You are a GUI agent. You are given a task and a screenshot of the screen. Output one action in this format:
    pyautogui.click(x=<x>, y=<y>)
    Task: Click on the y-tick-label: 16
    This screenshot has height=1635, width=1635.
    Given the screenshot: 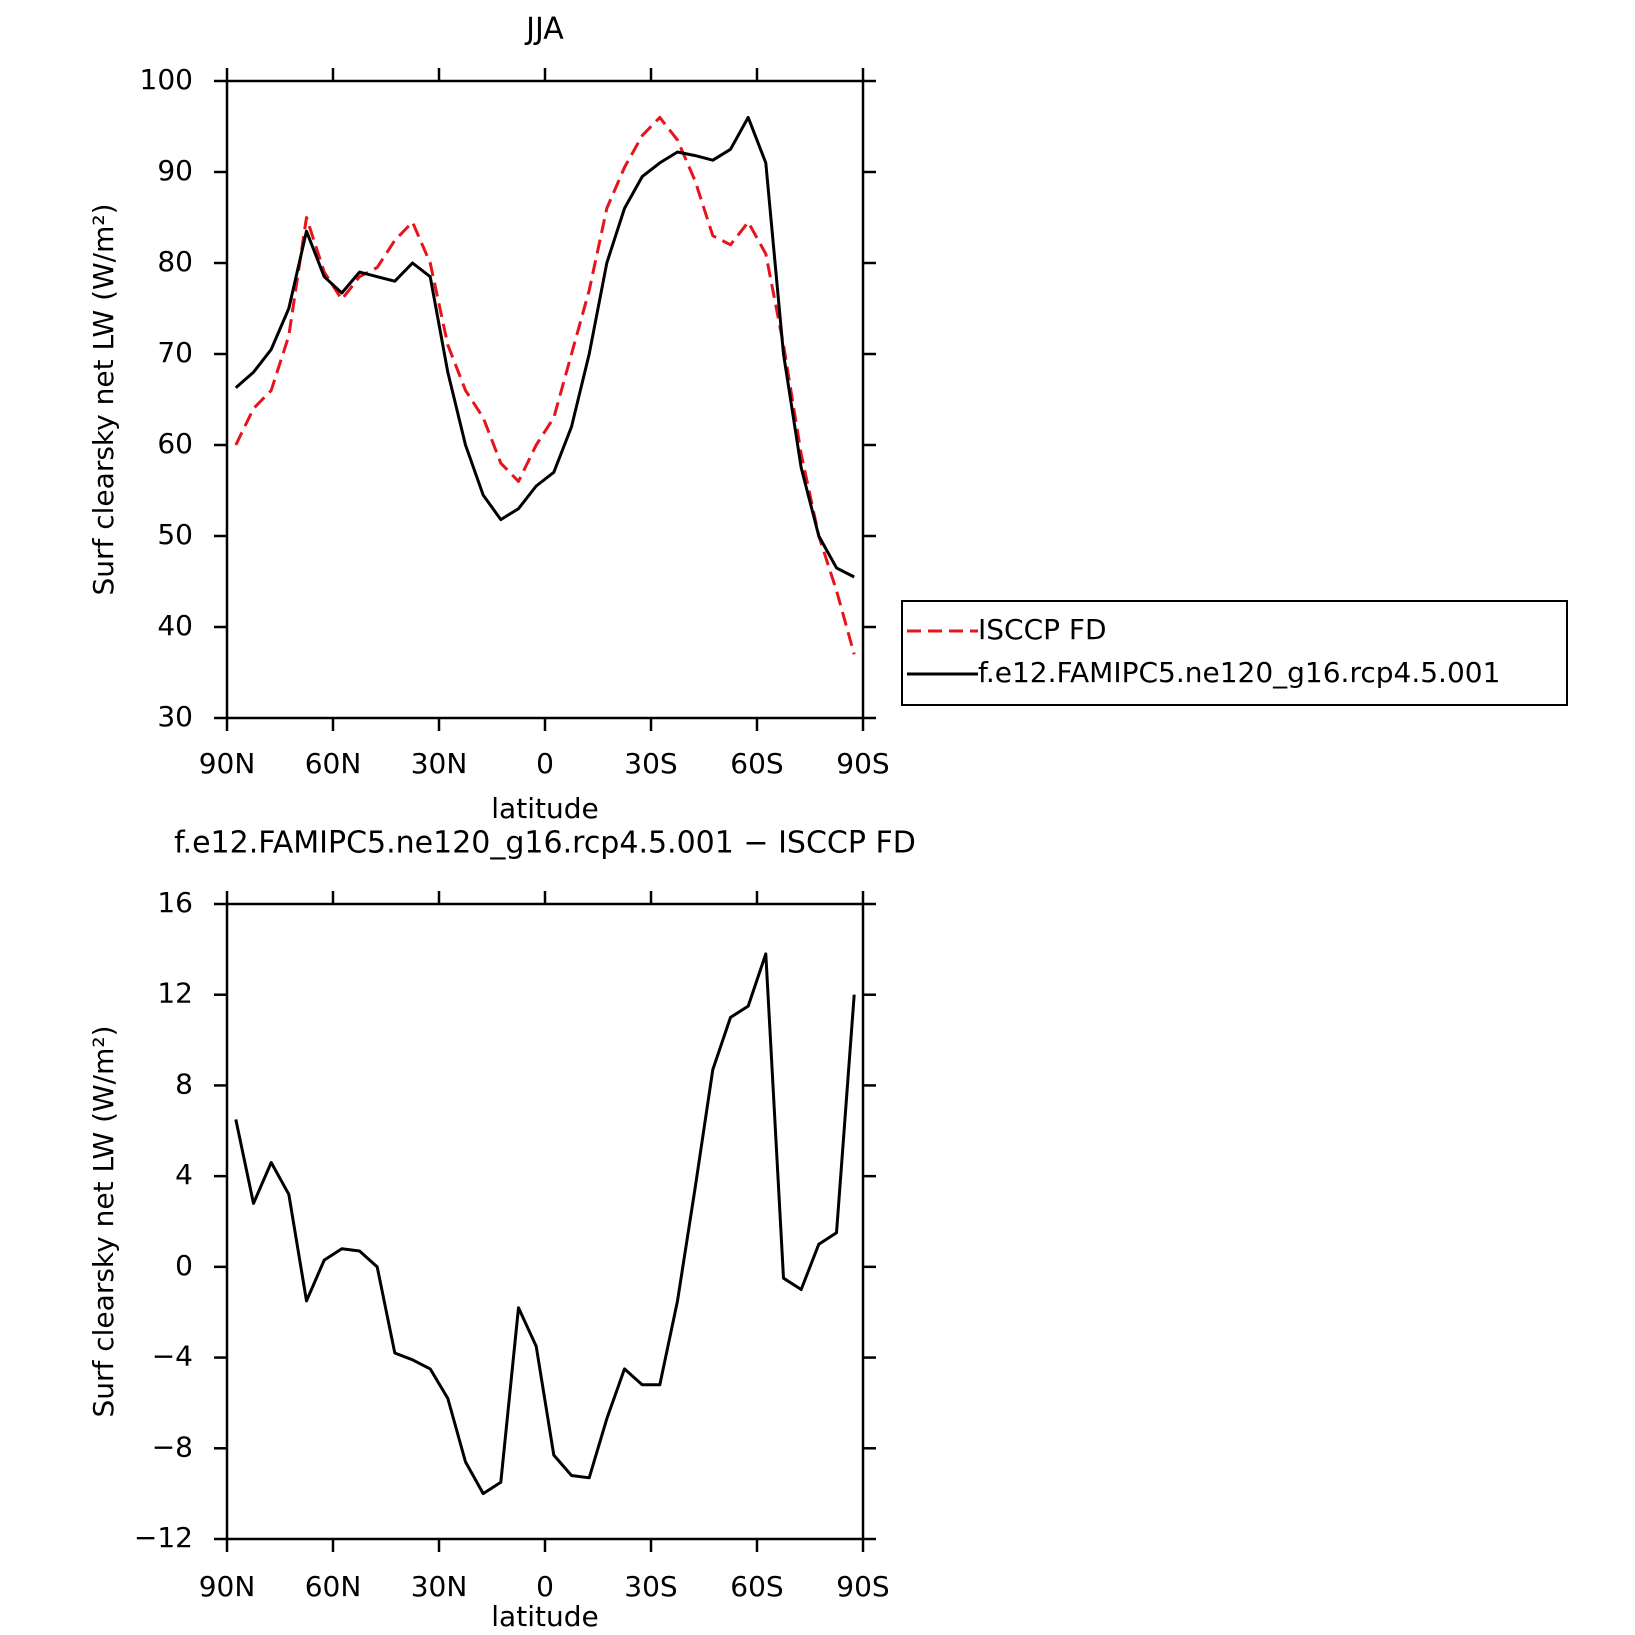 What is the action you would take?
    pyautogui.click(x=175, y=902)
    